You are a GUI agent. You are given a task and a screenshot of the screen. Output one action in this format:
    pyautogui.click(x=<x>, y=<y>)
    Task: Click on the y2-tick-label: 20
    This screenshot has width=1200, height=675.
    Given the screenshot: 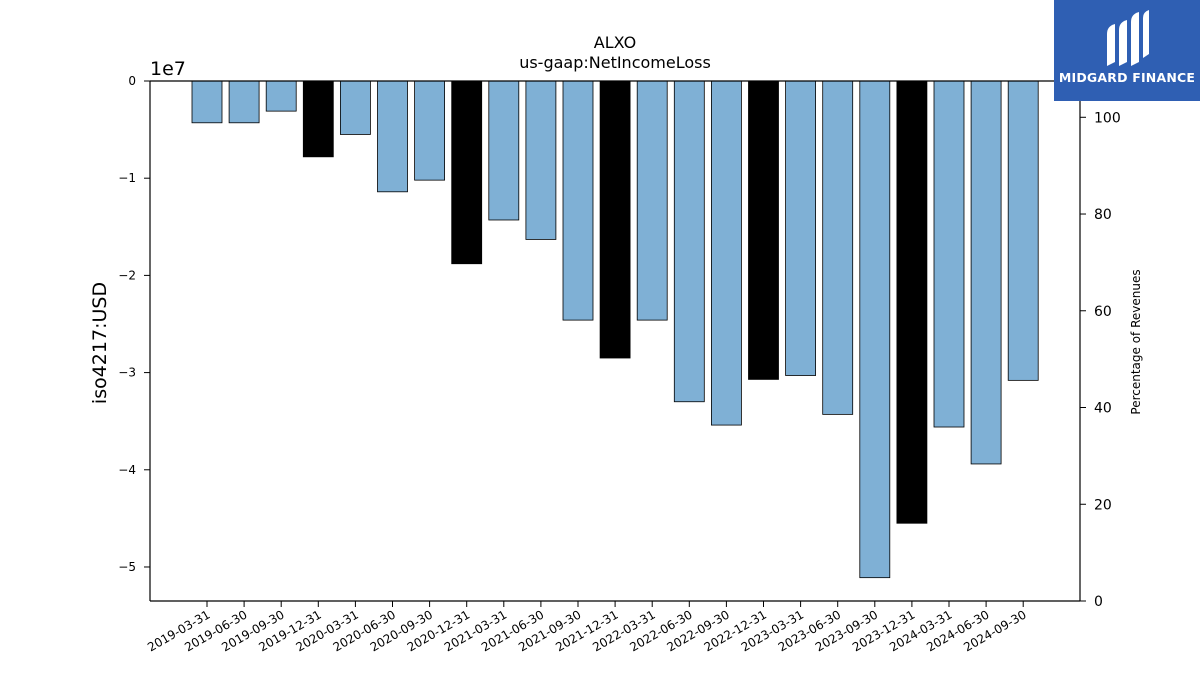 What is the action you would take?
    pyautogui.click(x=1103, y=505)
    